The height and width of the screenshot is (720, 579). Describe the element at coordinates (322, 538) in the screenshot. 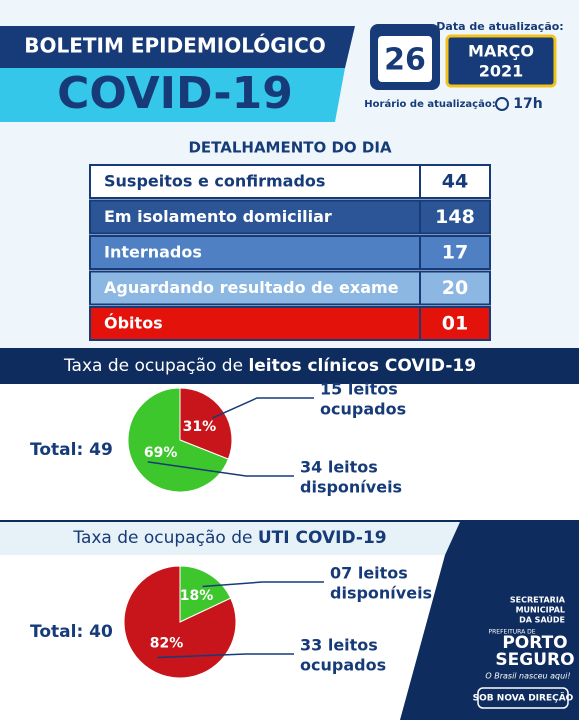

I see `chart-title-bold: UTI COVID-19` at that location.